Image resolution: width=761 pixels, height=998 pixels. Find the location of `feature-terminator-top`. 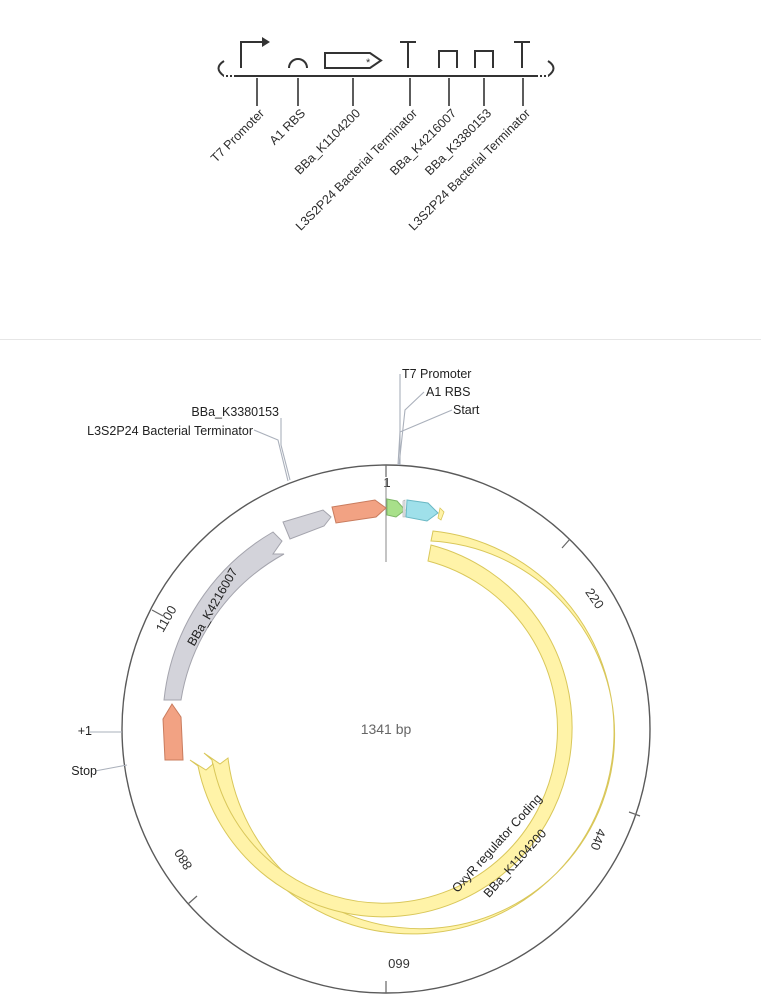

feature-terminator-top is located at coordinates (359, 511).